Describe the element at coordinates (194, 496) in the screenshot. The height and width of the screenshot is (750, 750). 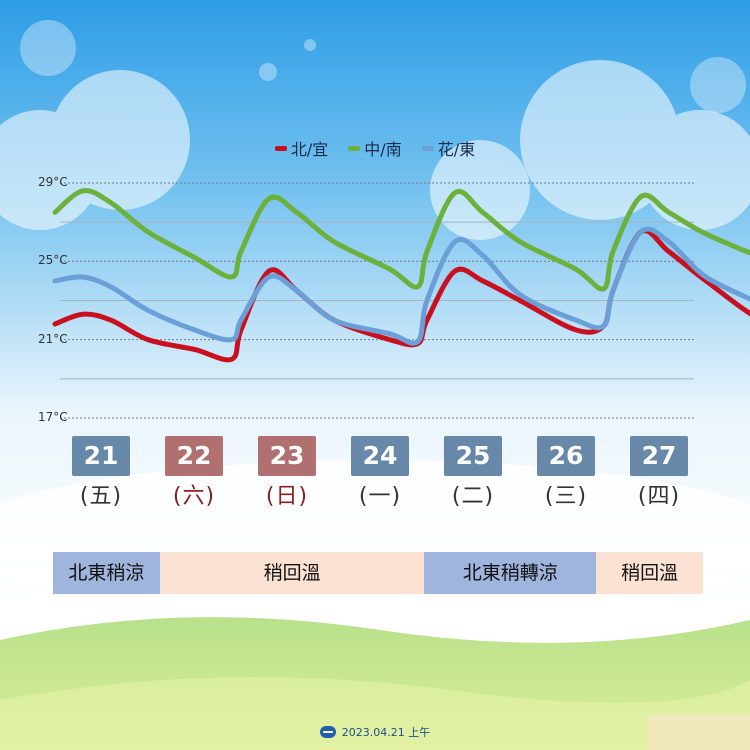
I see `day-weekday: (六)` at that location.